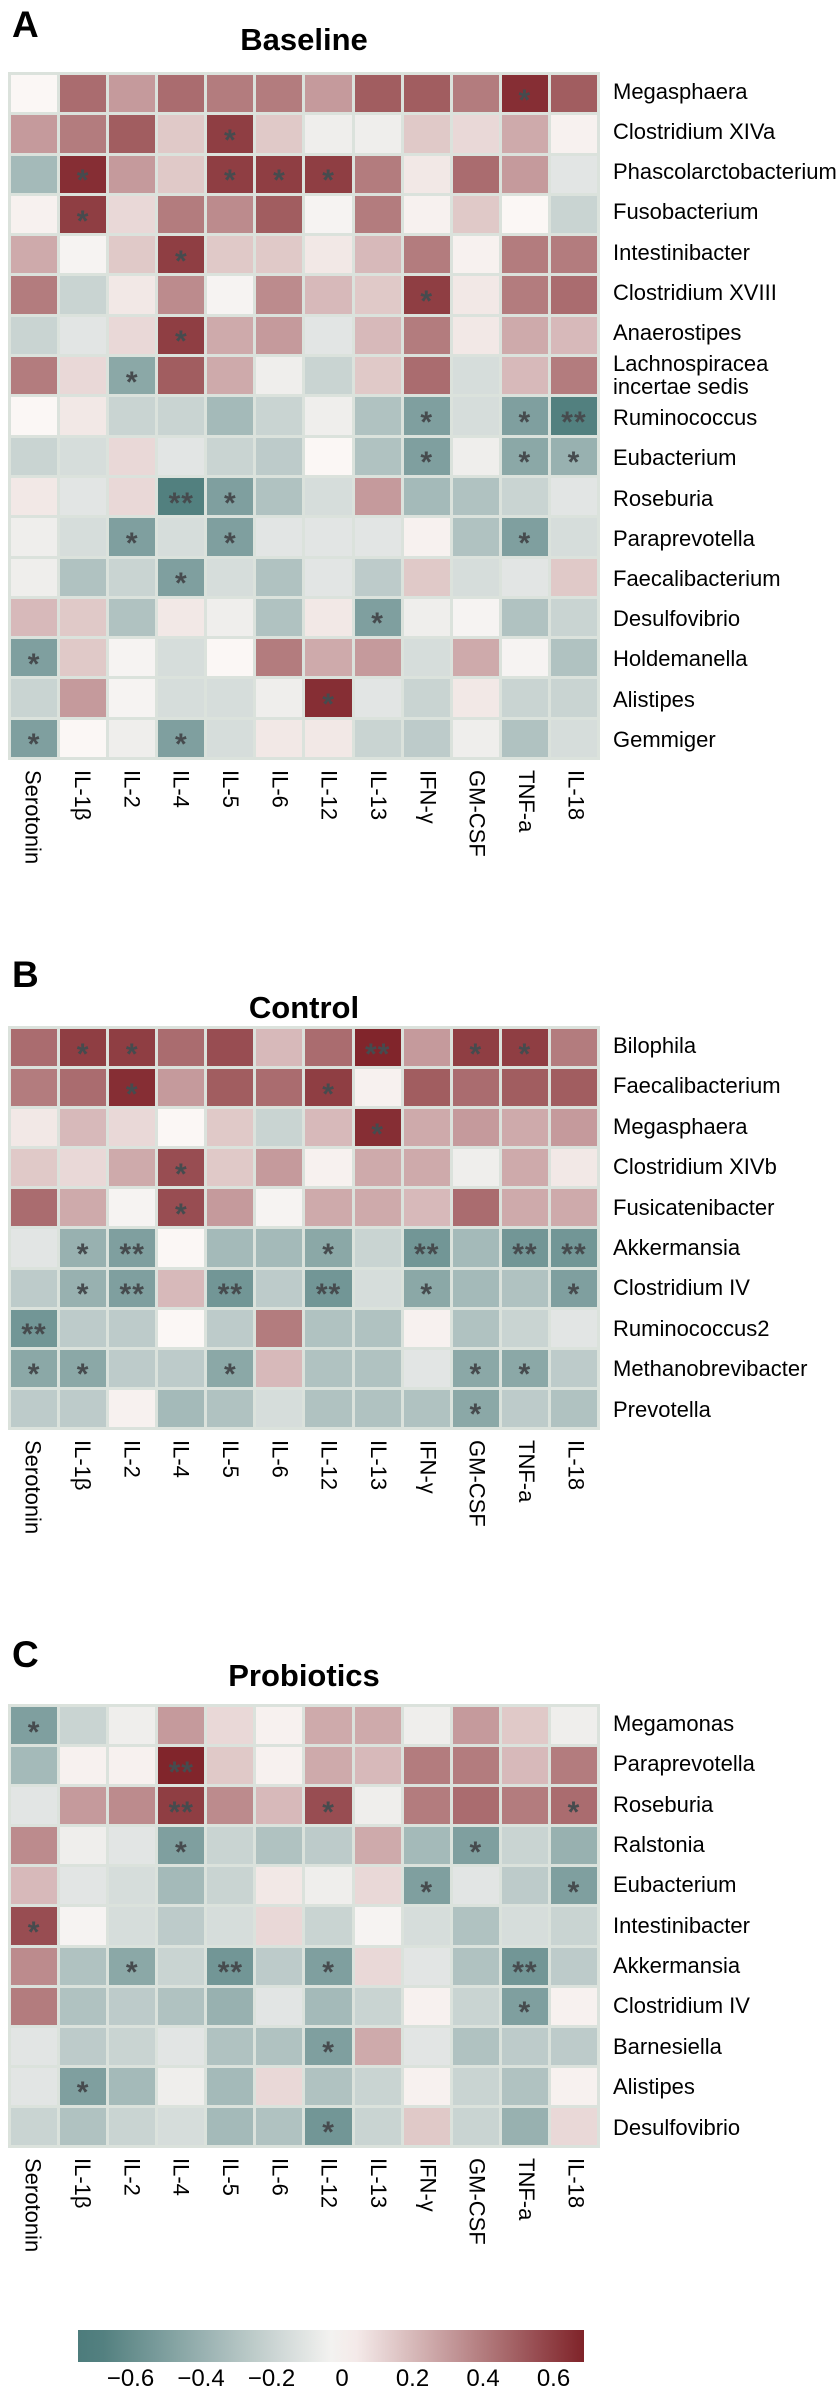  Describe the element at coordinates (526, 801) in the screenshot. I see `column-label: TNF-a` at that location.